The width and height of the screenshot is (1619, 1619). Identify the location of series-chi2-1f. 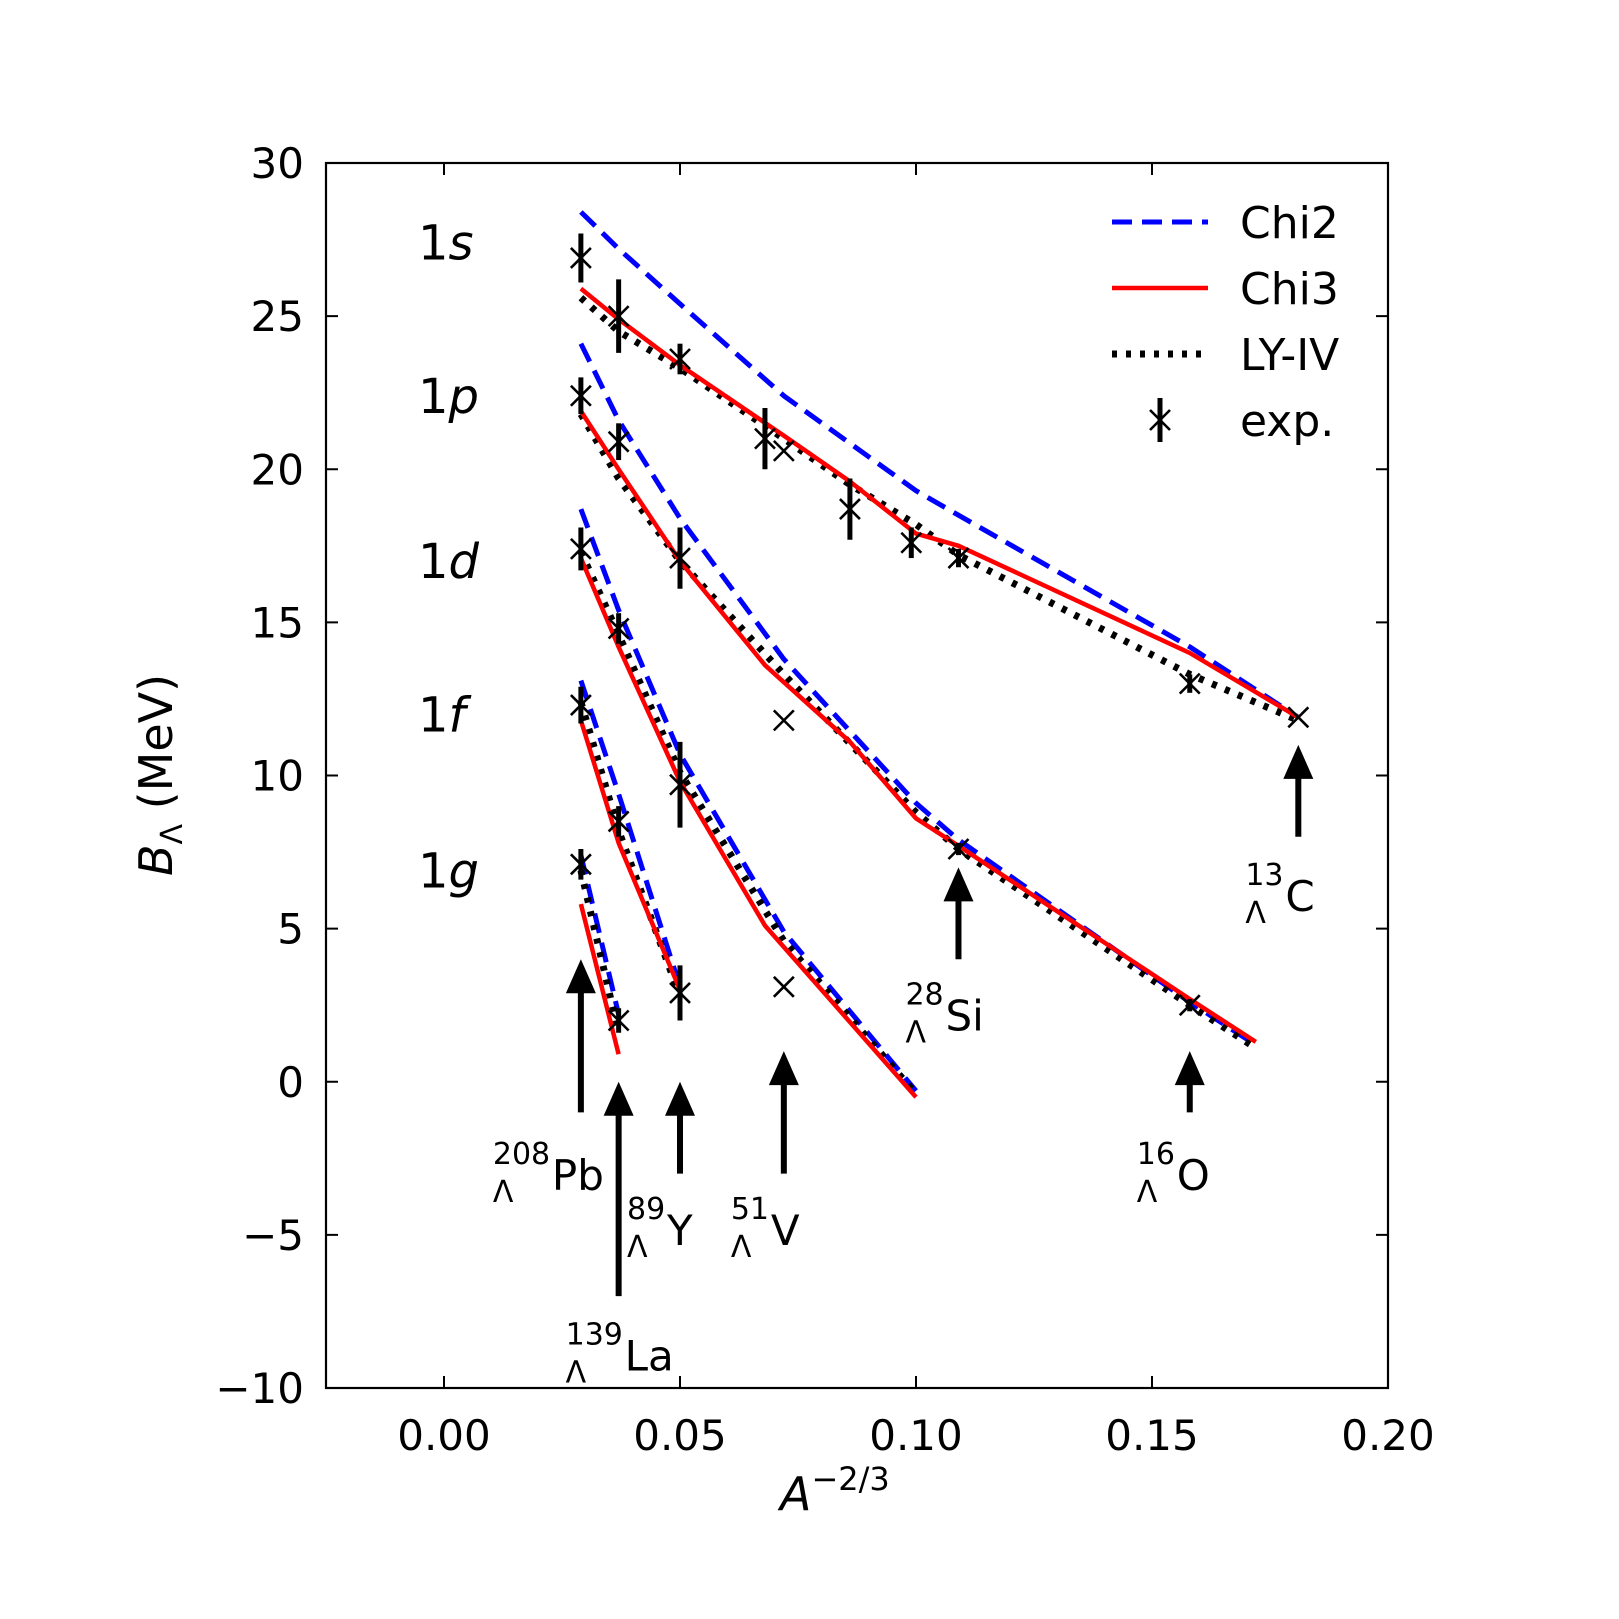
(630, 833).